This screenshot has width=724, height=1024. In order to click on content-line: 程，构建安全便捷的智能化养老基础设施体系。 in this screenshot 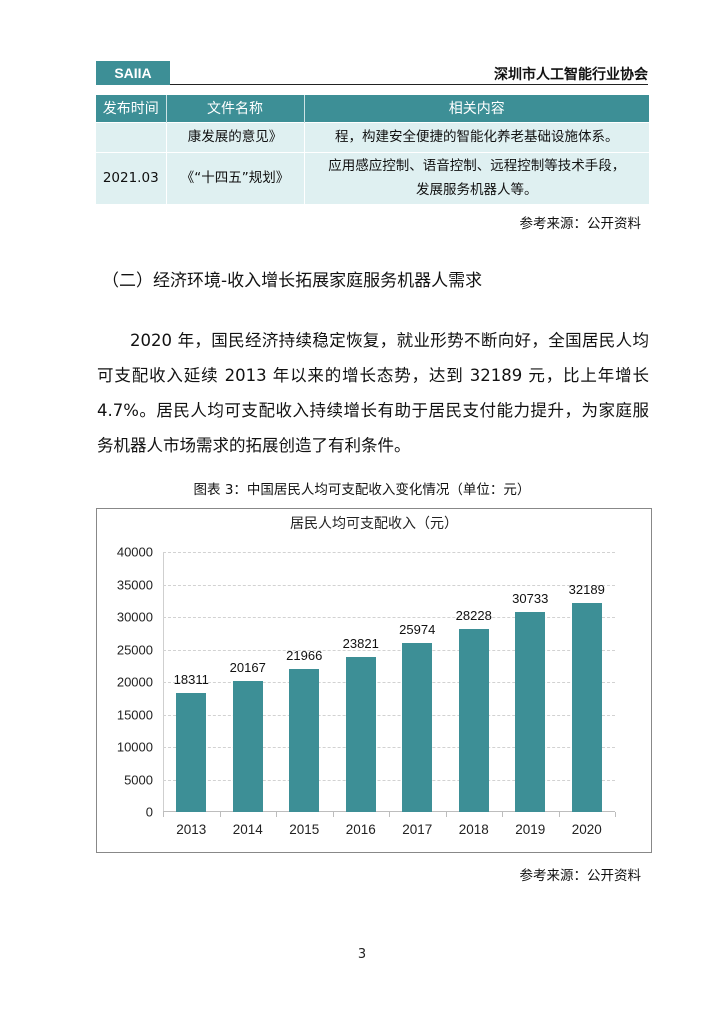, I will do `click(477, 137)`.